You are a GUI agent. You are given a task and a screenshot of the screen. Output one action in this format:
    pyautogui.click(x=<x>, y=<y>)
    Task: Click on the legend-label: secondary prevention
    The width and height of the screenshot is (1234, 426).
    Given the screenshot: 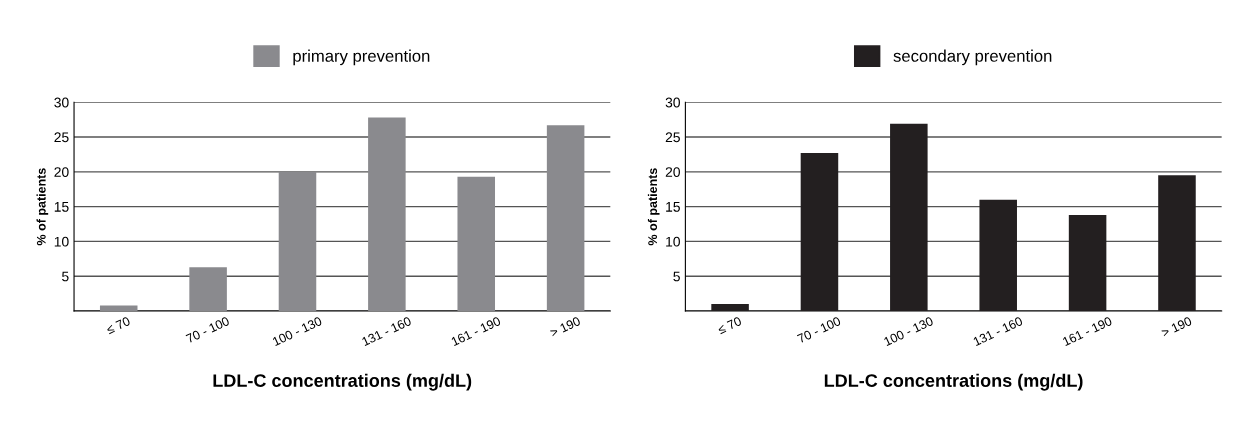 What is the action you would take?
    pyautogui.click(x=972, y=57)
    